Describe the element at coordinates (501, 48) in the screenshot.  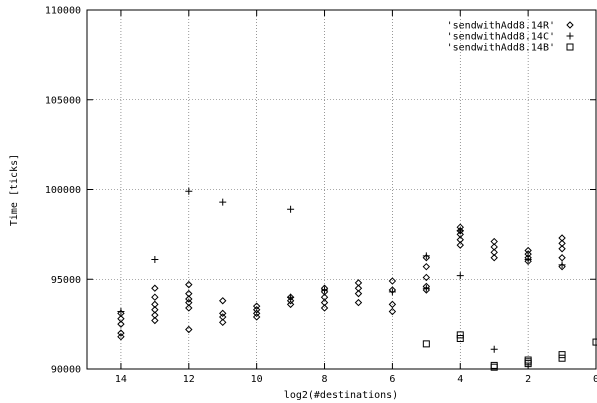
I see `legend-label: 'sendwithAdd8.14B'` at that location.